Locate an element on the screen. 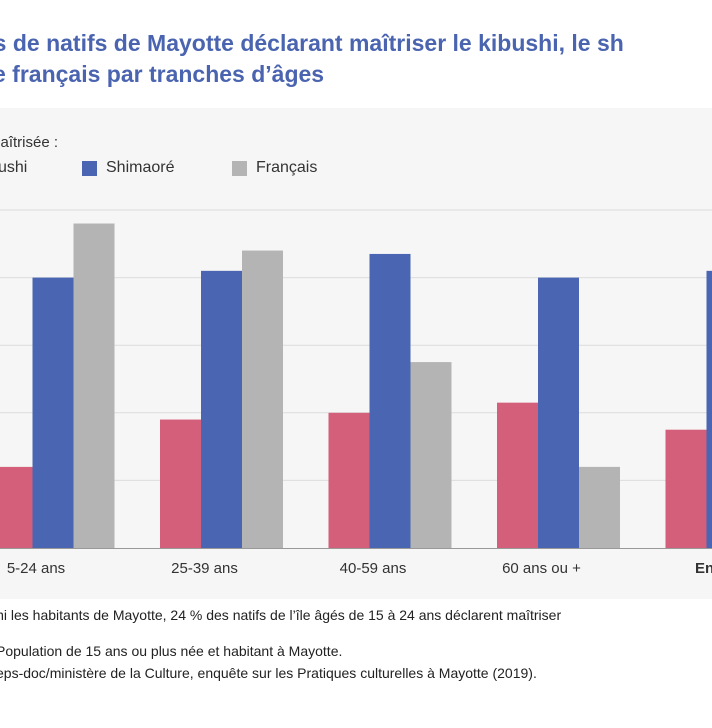 The width and height of the screenshot is (712, 728). legend-item-kibushi: ushi is located at coordinates (30, 169).